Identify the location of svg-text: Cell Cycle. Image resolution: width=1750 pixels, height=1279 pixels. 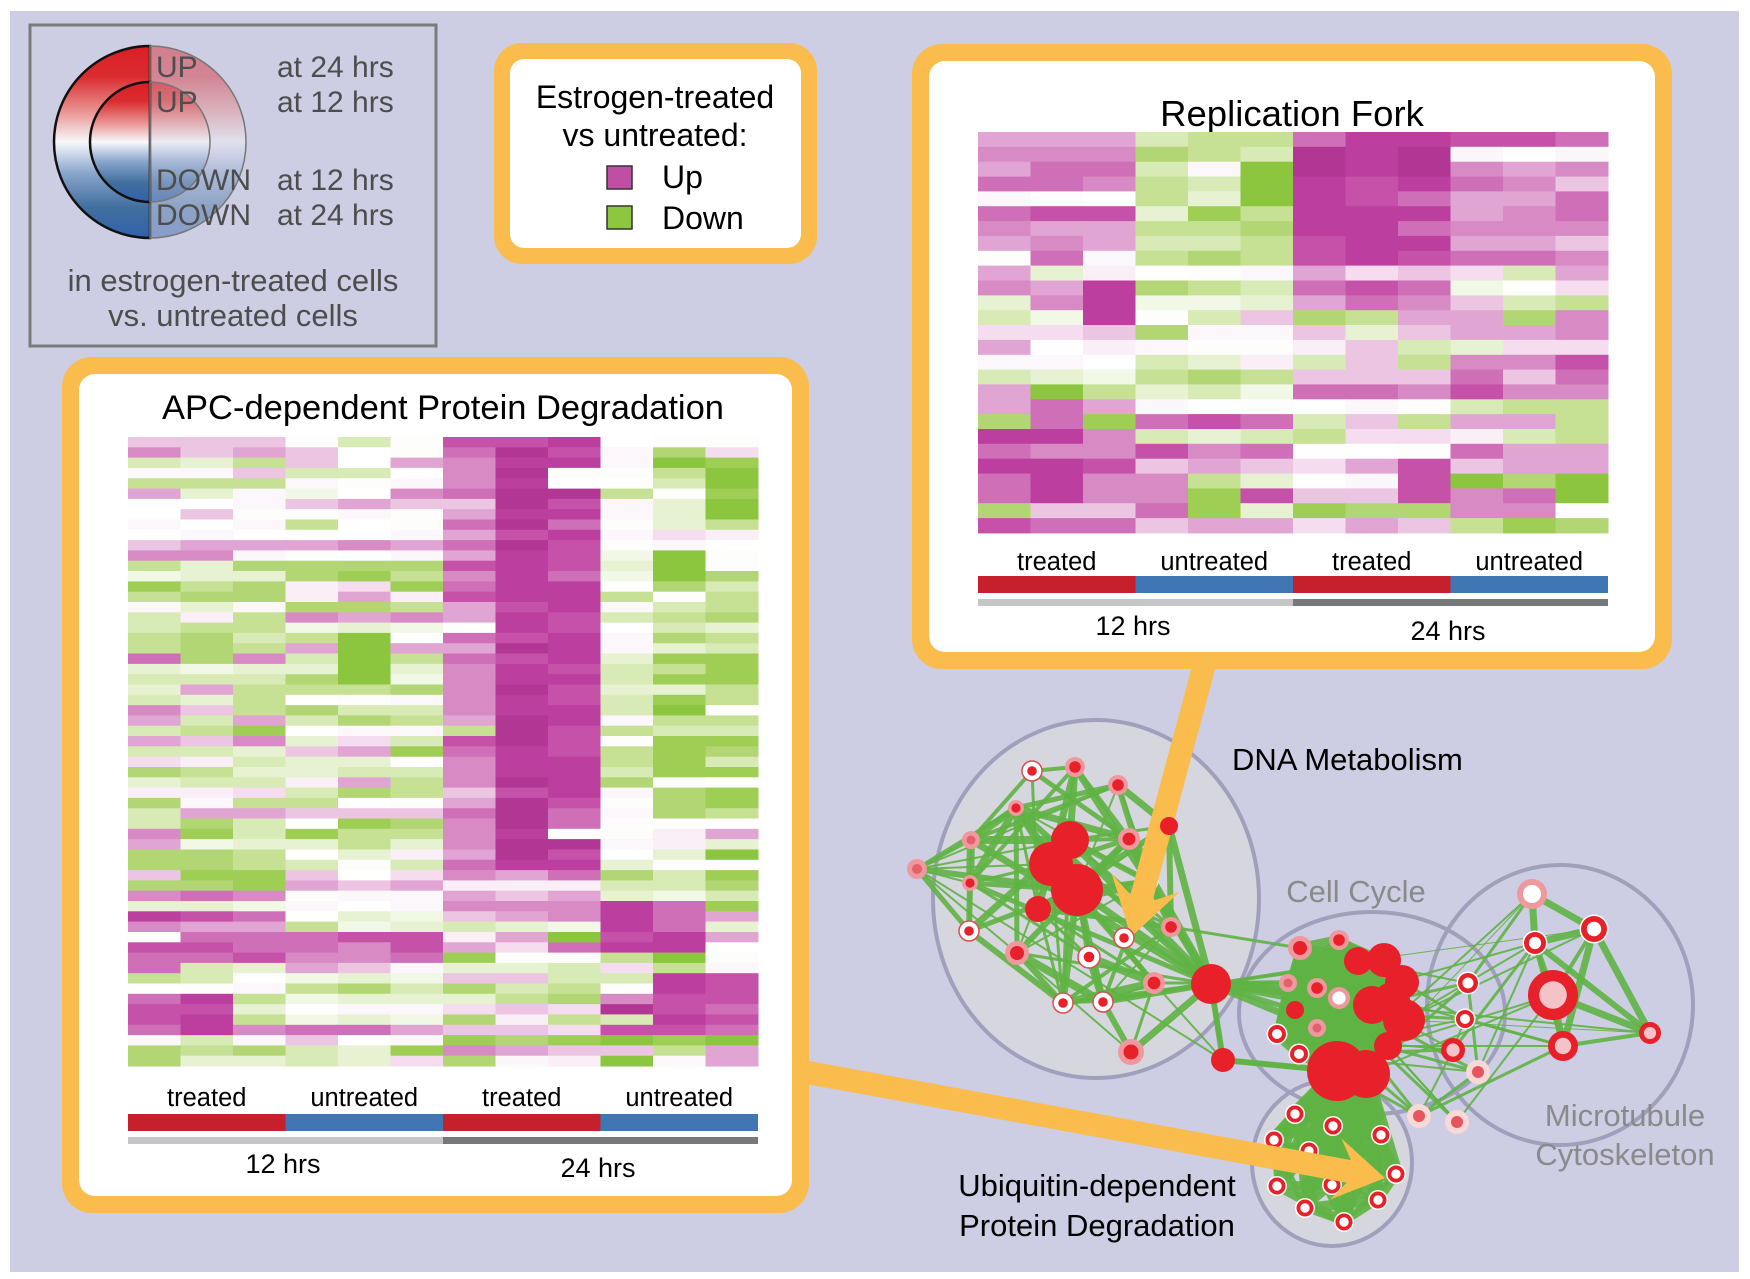
(1356, 891).